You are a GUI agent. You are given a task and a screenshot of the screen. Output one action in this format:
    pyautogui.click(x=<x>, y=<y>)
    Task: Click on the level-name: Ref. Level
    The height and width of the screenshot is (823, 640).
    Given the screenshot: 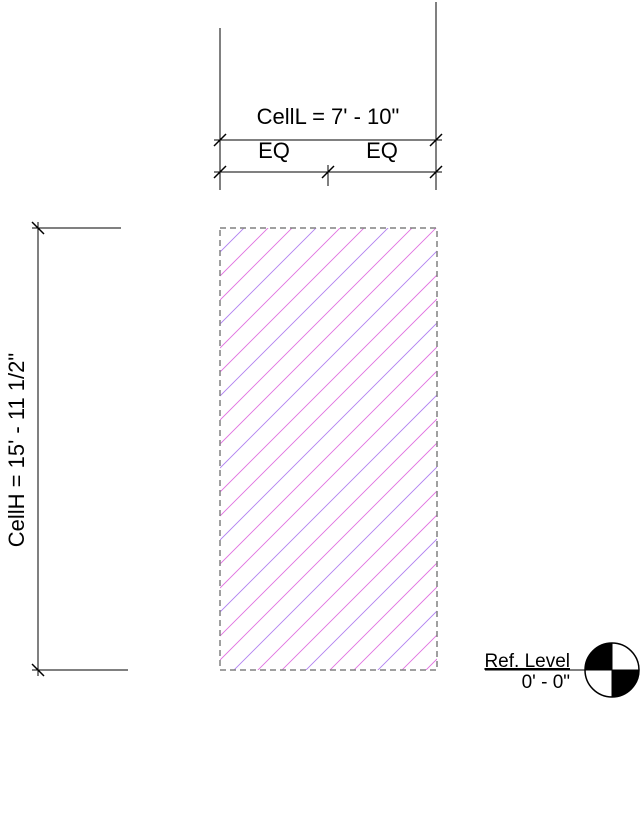 What is the action you would take?
    pyautogui.click(x=527, y=661)
    